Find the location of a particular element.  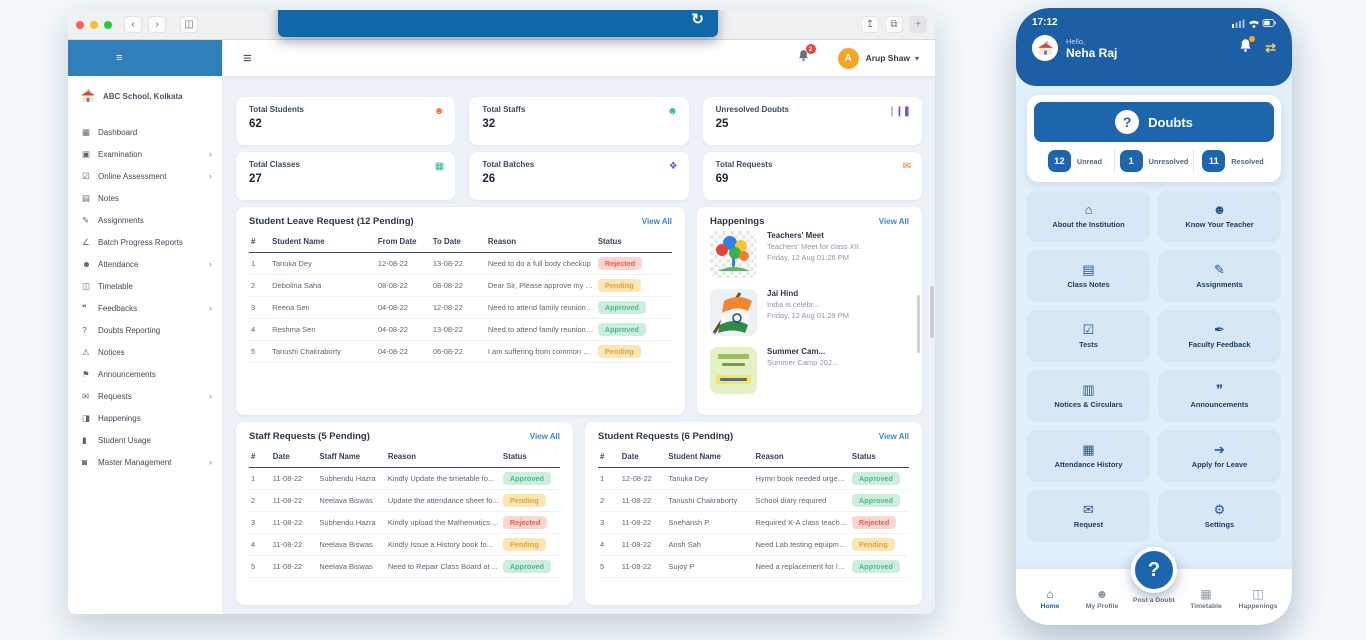

tile-attendance-history: ▦ Attendance History is located at coordinates (1088, 456).